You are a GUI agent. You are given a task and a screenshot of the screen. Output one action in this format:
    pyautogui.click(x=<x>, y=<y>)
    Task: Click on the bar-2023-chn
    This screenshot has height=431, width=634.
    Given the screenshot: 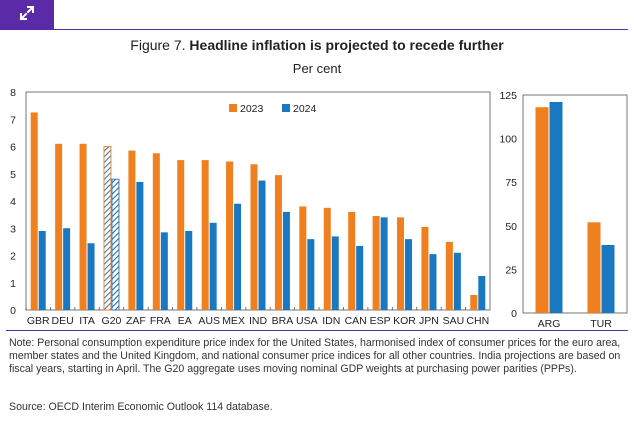 What is the action you would take?
    pyautogui.click(x=474, y=302)
    